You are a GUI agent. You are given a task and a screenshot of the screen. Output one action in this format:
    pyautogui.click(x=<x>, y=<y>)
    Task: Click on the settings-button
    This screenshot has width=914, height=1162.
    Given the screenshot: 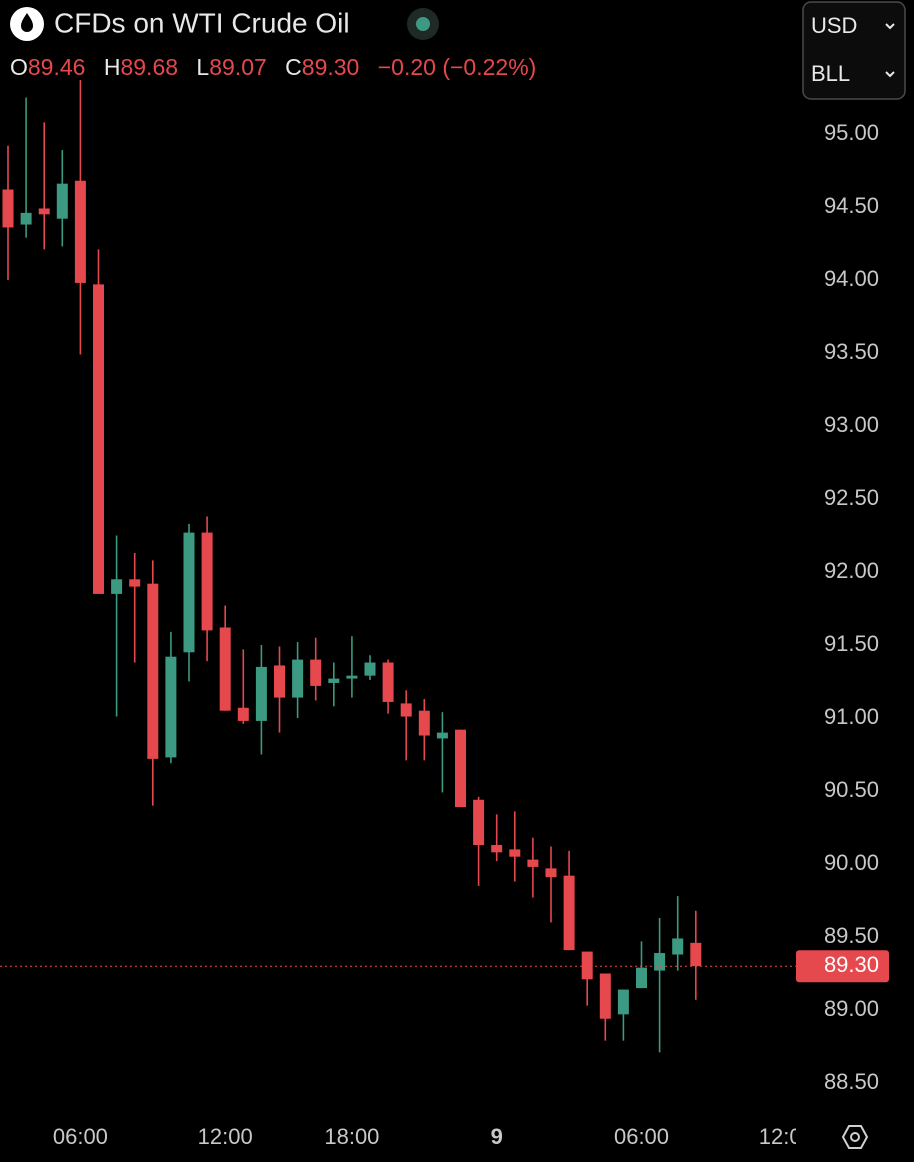 What is the action you would take?
    pyautogui.click(x=855, y=1137)
    